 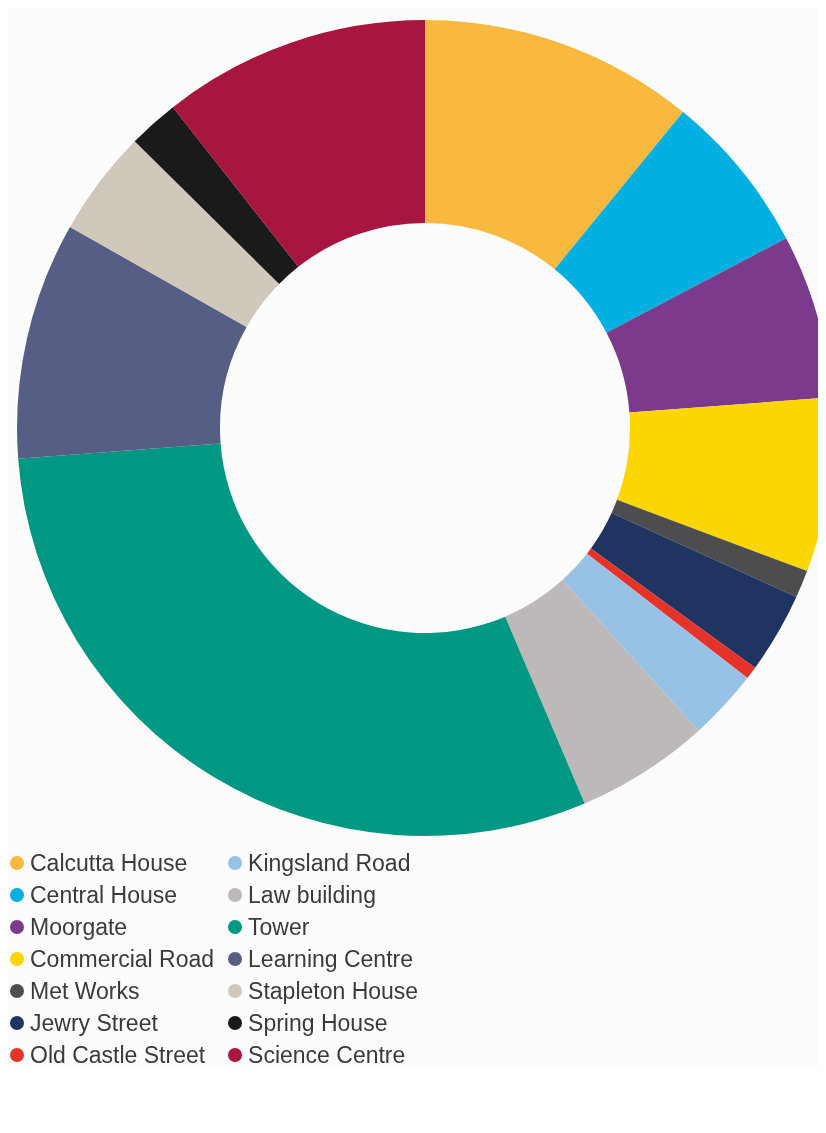 I want to click on legend-label: Jewry Street, so click(x=94, y=1023).